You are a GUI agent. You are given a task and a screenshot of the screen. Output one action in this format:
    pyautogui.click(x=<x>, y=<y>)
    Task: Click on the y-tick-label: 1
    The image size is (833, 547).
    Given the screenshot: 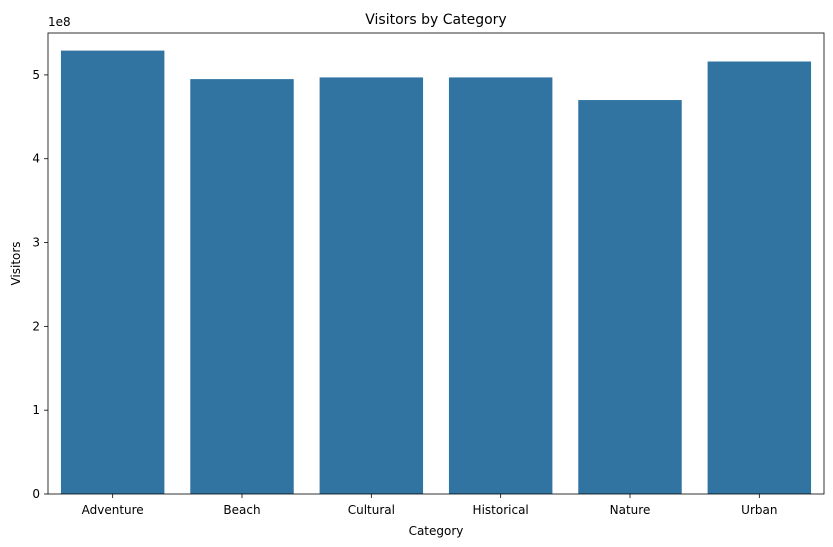 What is the action you would take?
    pyautogui.click(x=36, y=410)
    